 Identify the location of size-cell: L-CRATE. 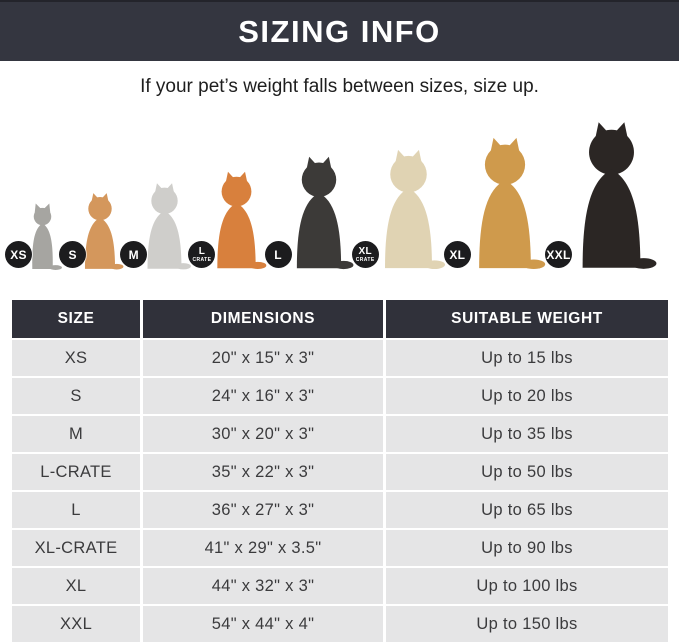
(76, 472).